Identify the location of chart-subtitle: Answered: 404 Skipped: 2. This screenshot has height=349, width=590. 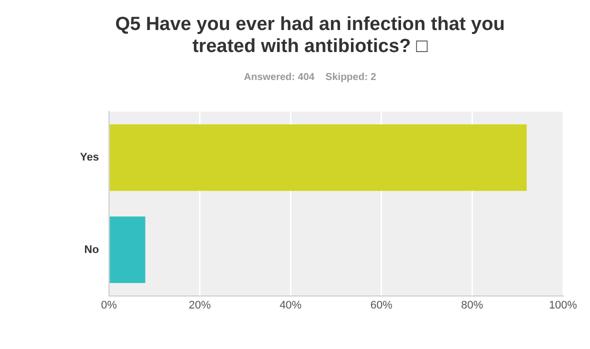
(310, 77).